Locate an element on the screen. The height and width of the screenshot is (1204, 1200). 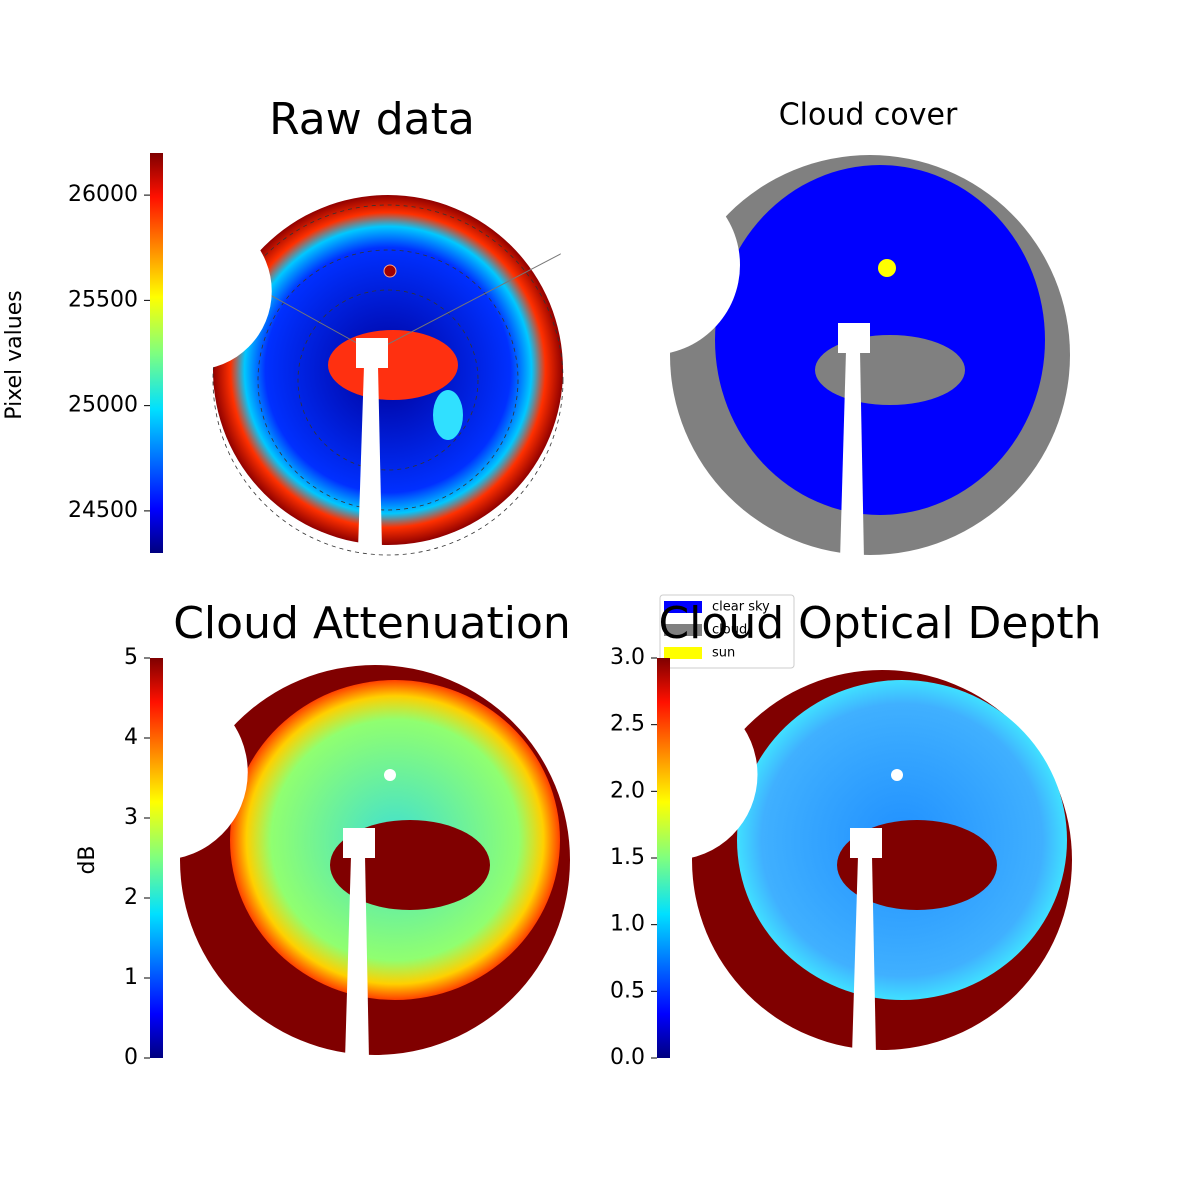
colorbar-tick-label: 26000 is located at coordinates (103, 194).